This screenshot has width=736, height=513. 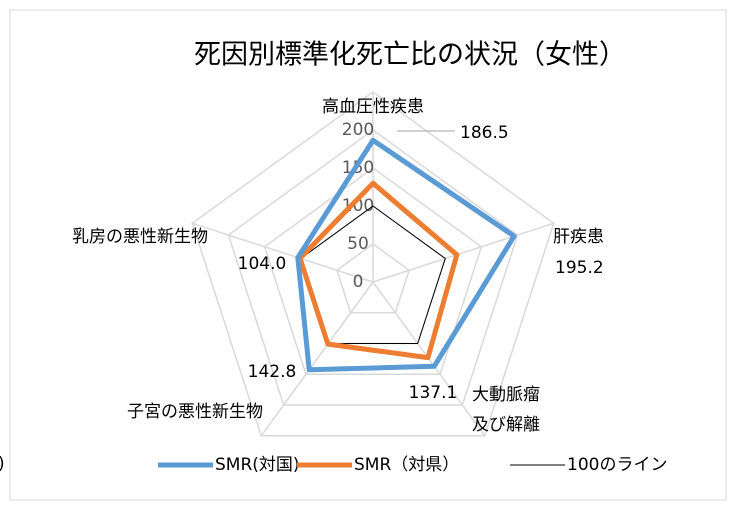 I want to click on data-label: 142.8, so click(x=272, y=372).